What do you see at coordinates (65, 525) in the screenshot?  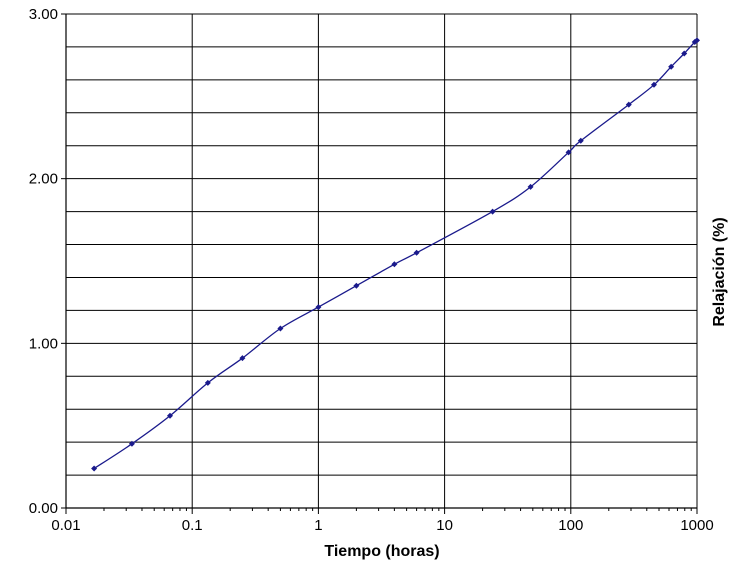 I see `x-tick-label: 0.01` at bounding box center [65, 525].